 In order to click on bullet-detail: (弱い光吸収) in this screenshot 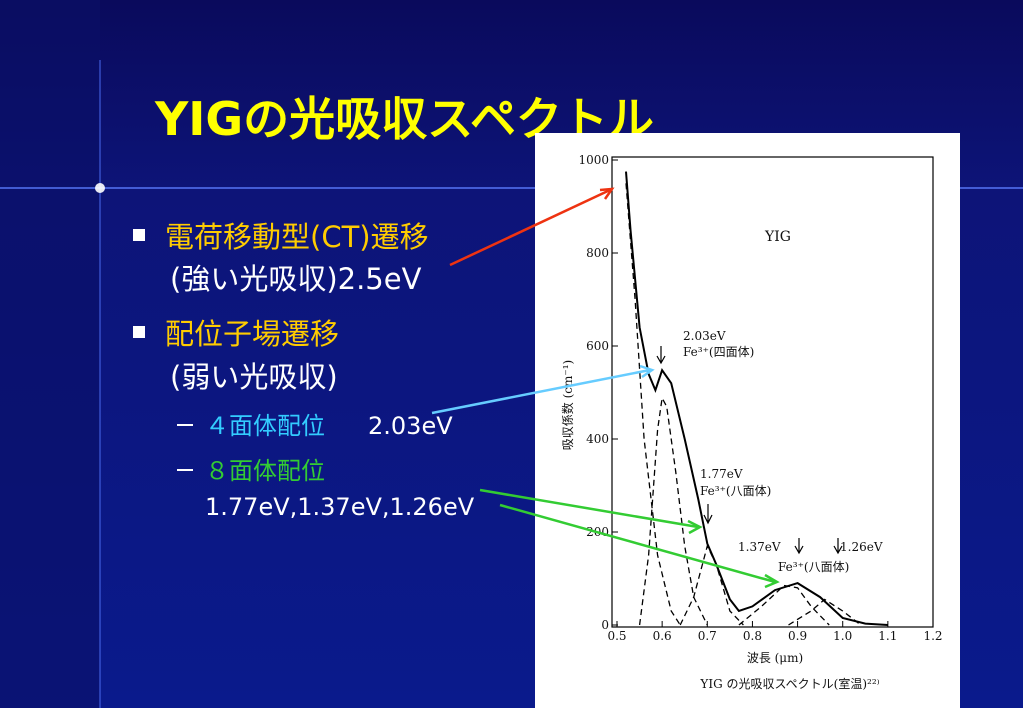, I will do `click(254, 377)`.